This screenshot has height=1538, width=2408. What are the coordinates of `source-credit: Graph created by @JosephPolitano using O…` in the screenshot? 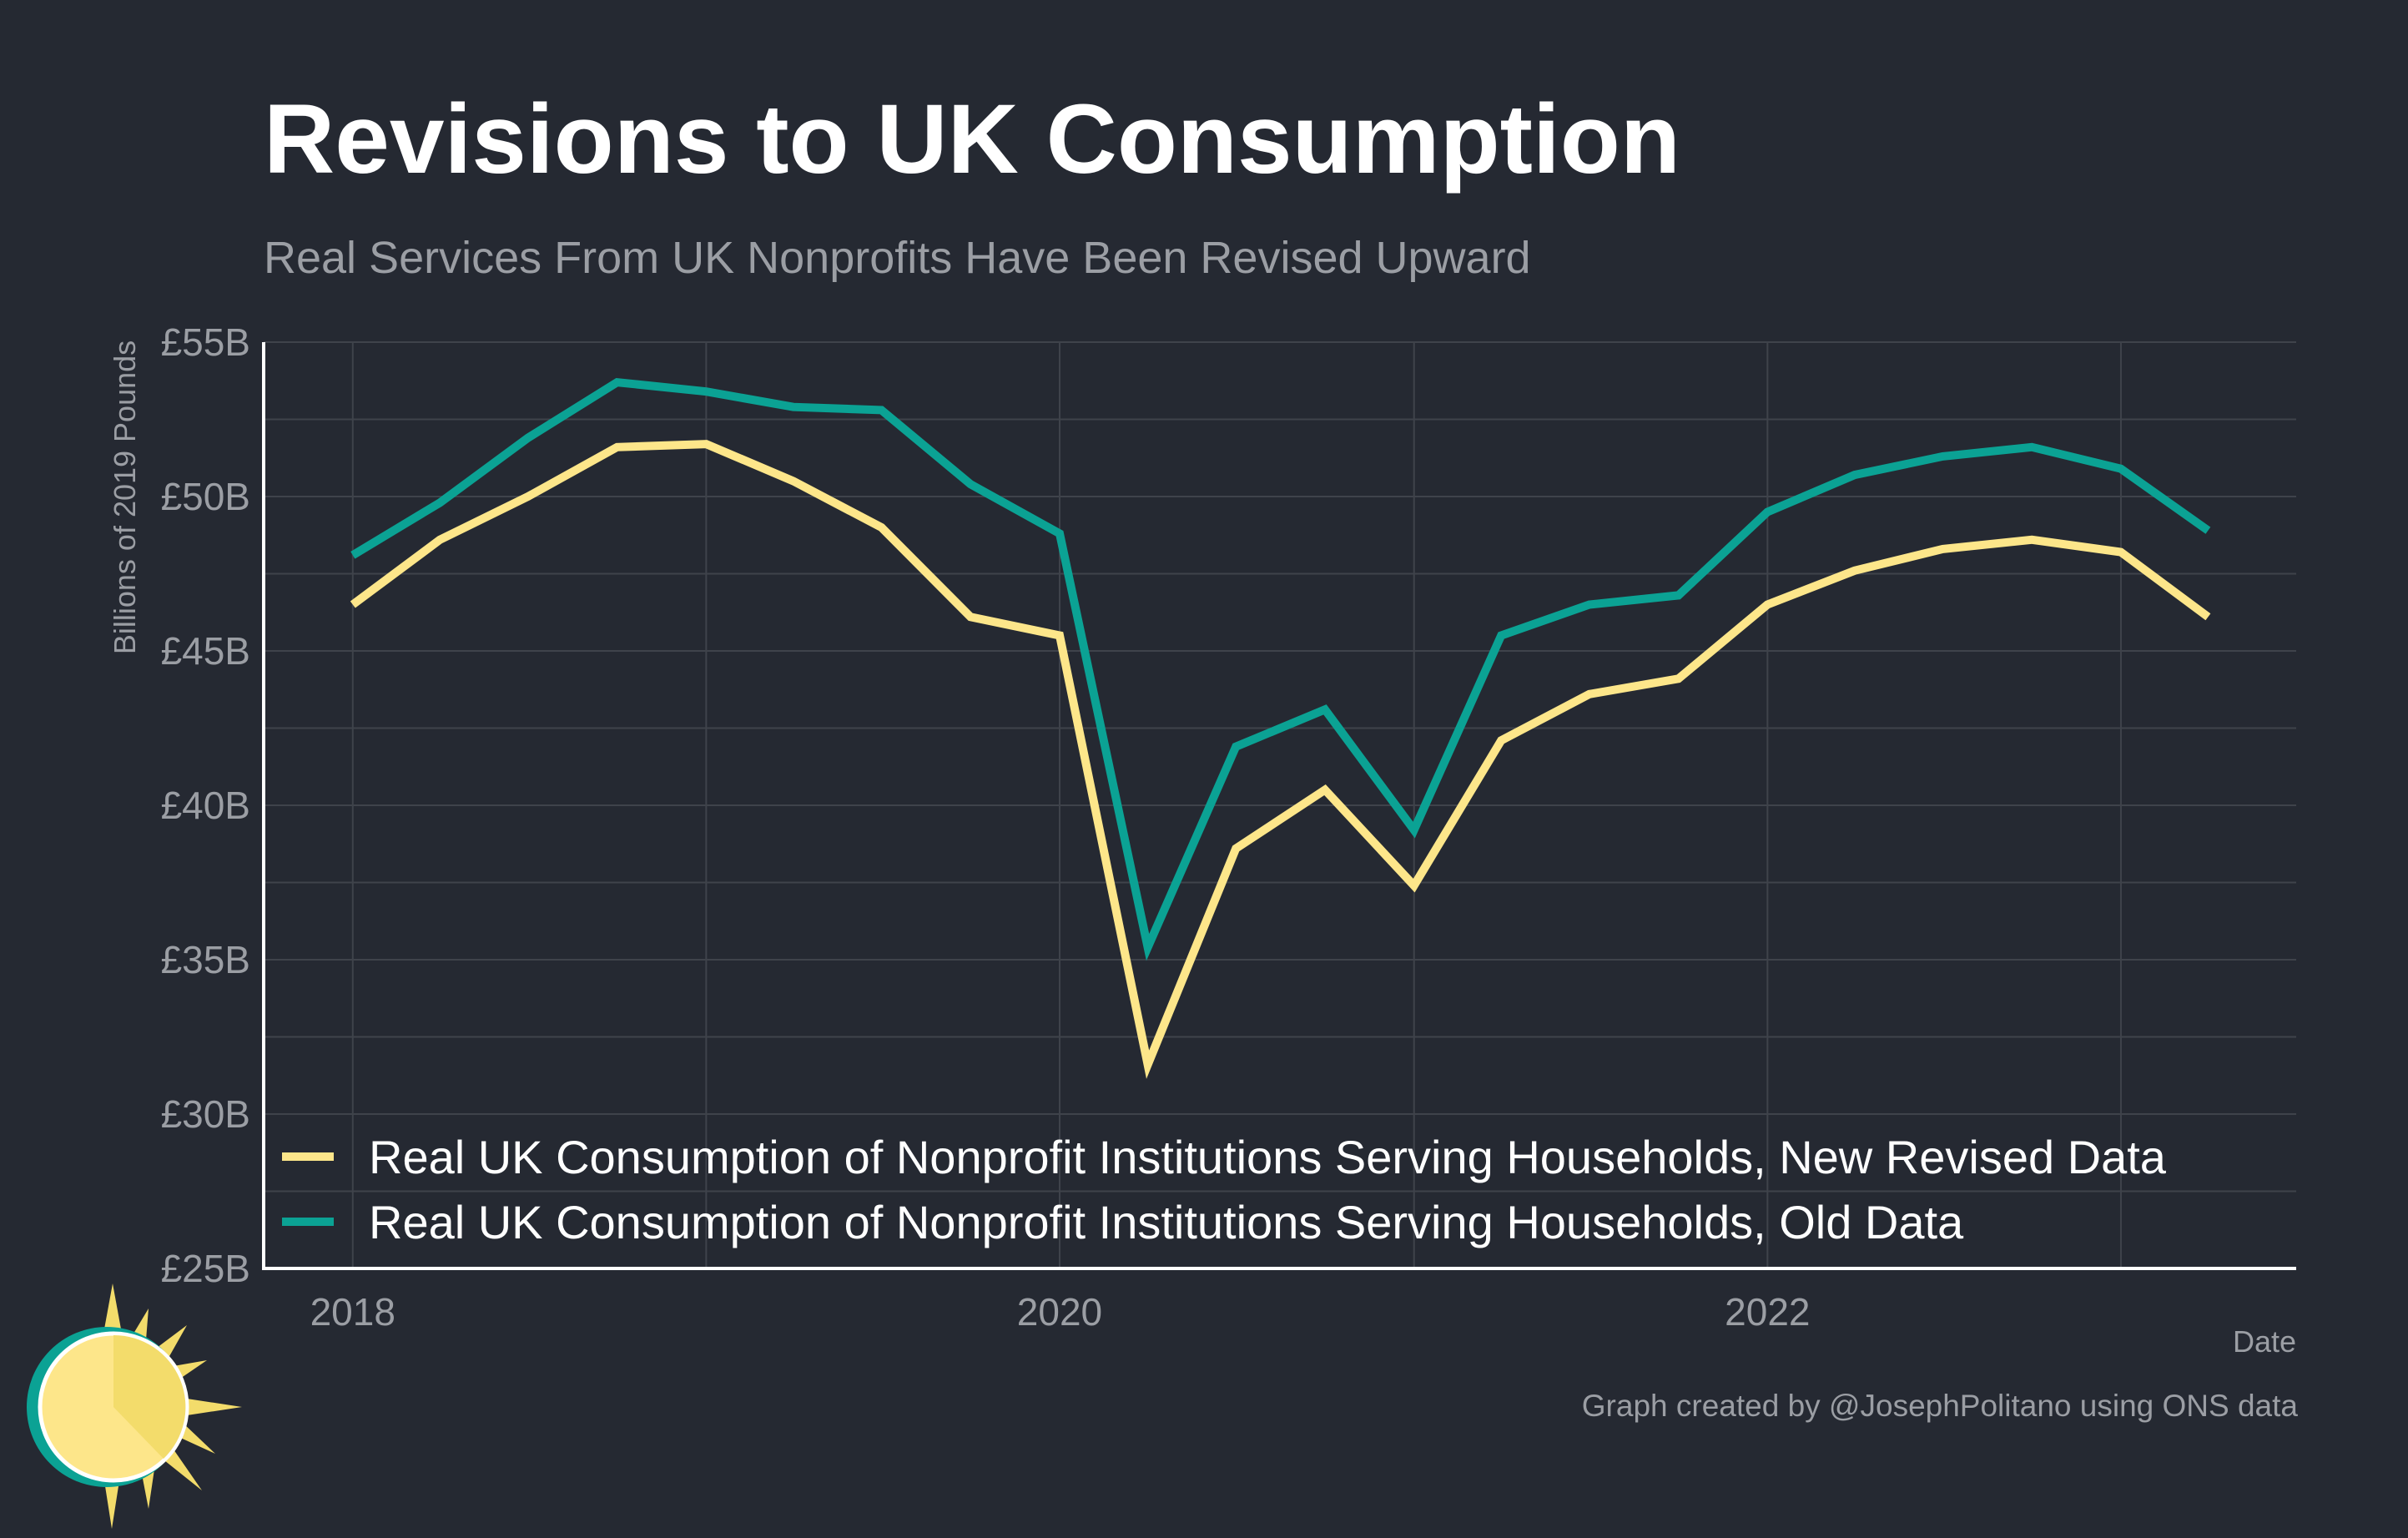 It's located at (1939, 1406).